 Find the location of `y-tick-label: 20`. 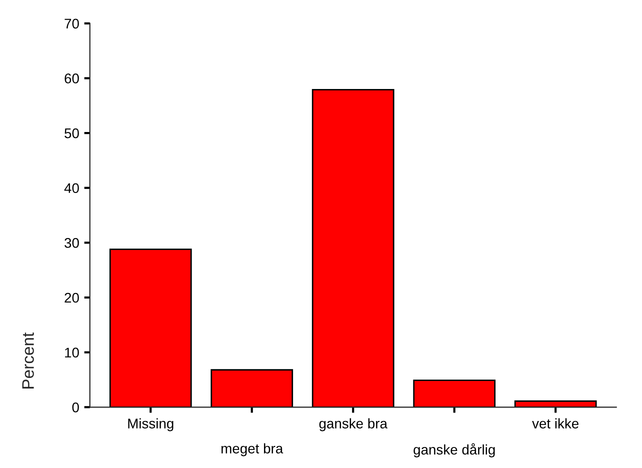

y-tick-label: 20 is located at coordinates (71, 297).